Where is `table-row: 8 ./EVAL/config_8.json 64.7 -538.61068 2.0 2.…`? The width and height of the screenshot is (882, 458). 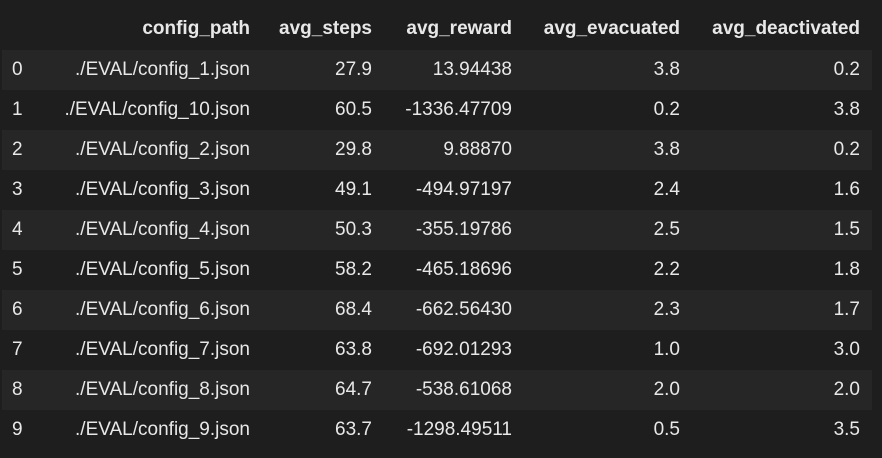
table-row: 8 ./EVAL/config_8.json 64.7 -538.61068 2.0 2.… is located at coordinates (437, 390).